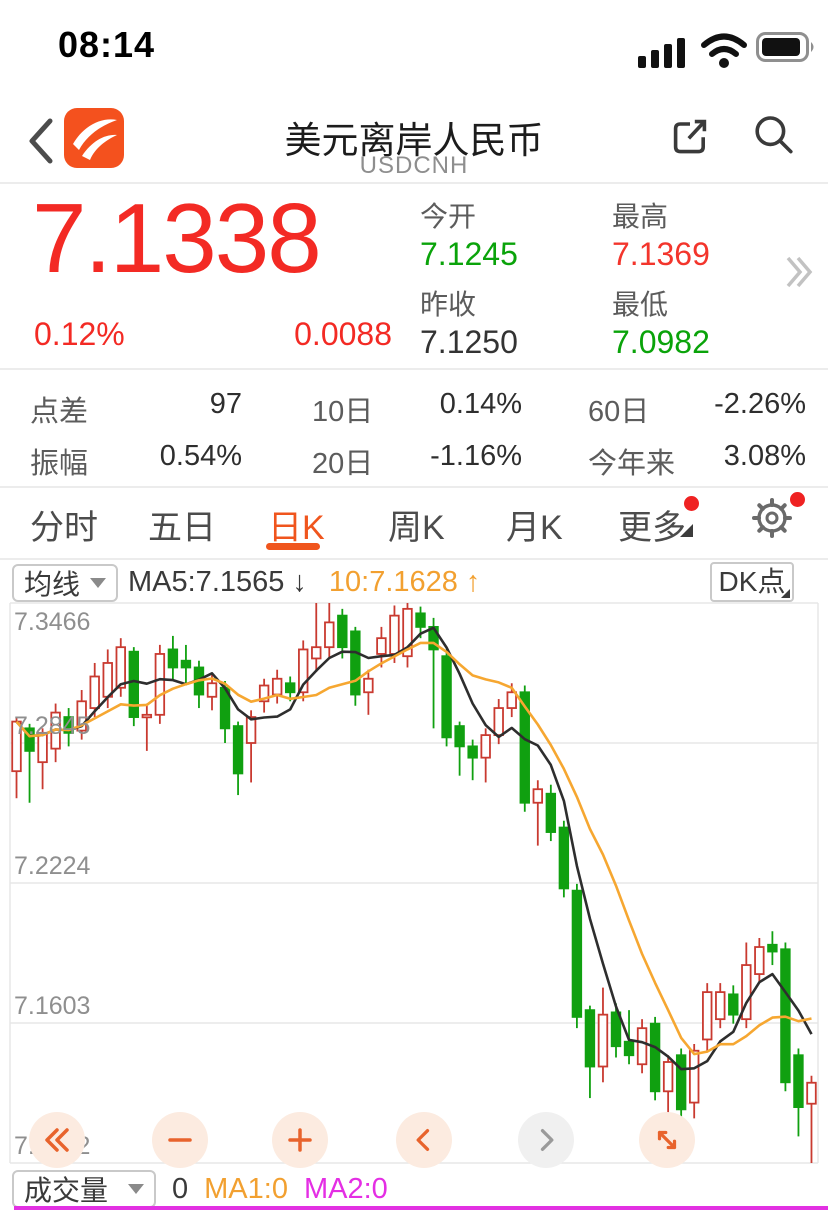 Image resolution: width=828 pixels, height=1214 pixels. Describe the element at coordinates (752, 582) in the screenshot. I see `dk-point-button: DK点` at that location.